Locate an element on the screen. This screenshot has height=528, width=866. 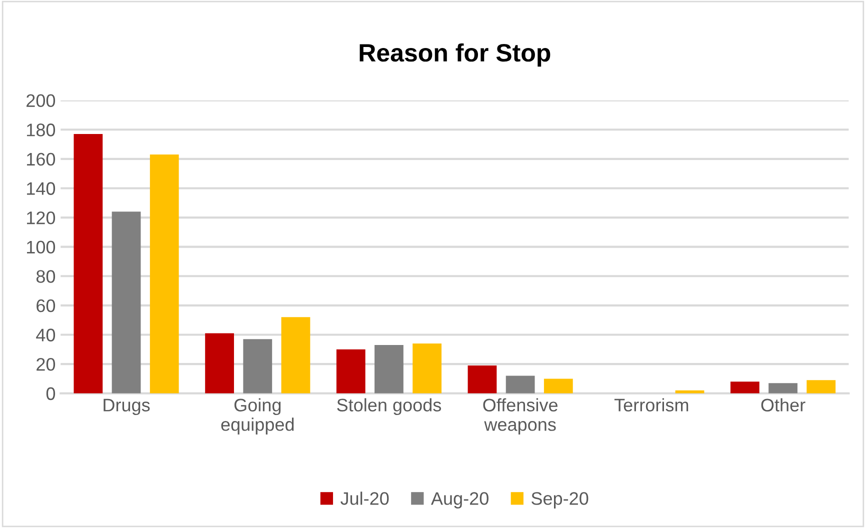
y-tick-label: 160 is located at coordinates (41, 159).